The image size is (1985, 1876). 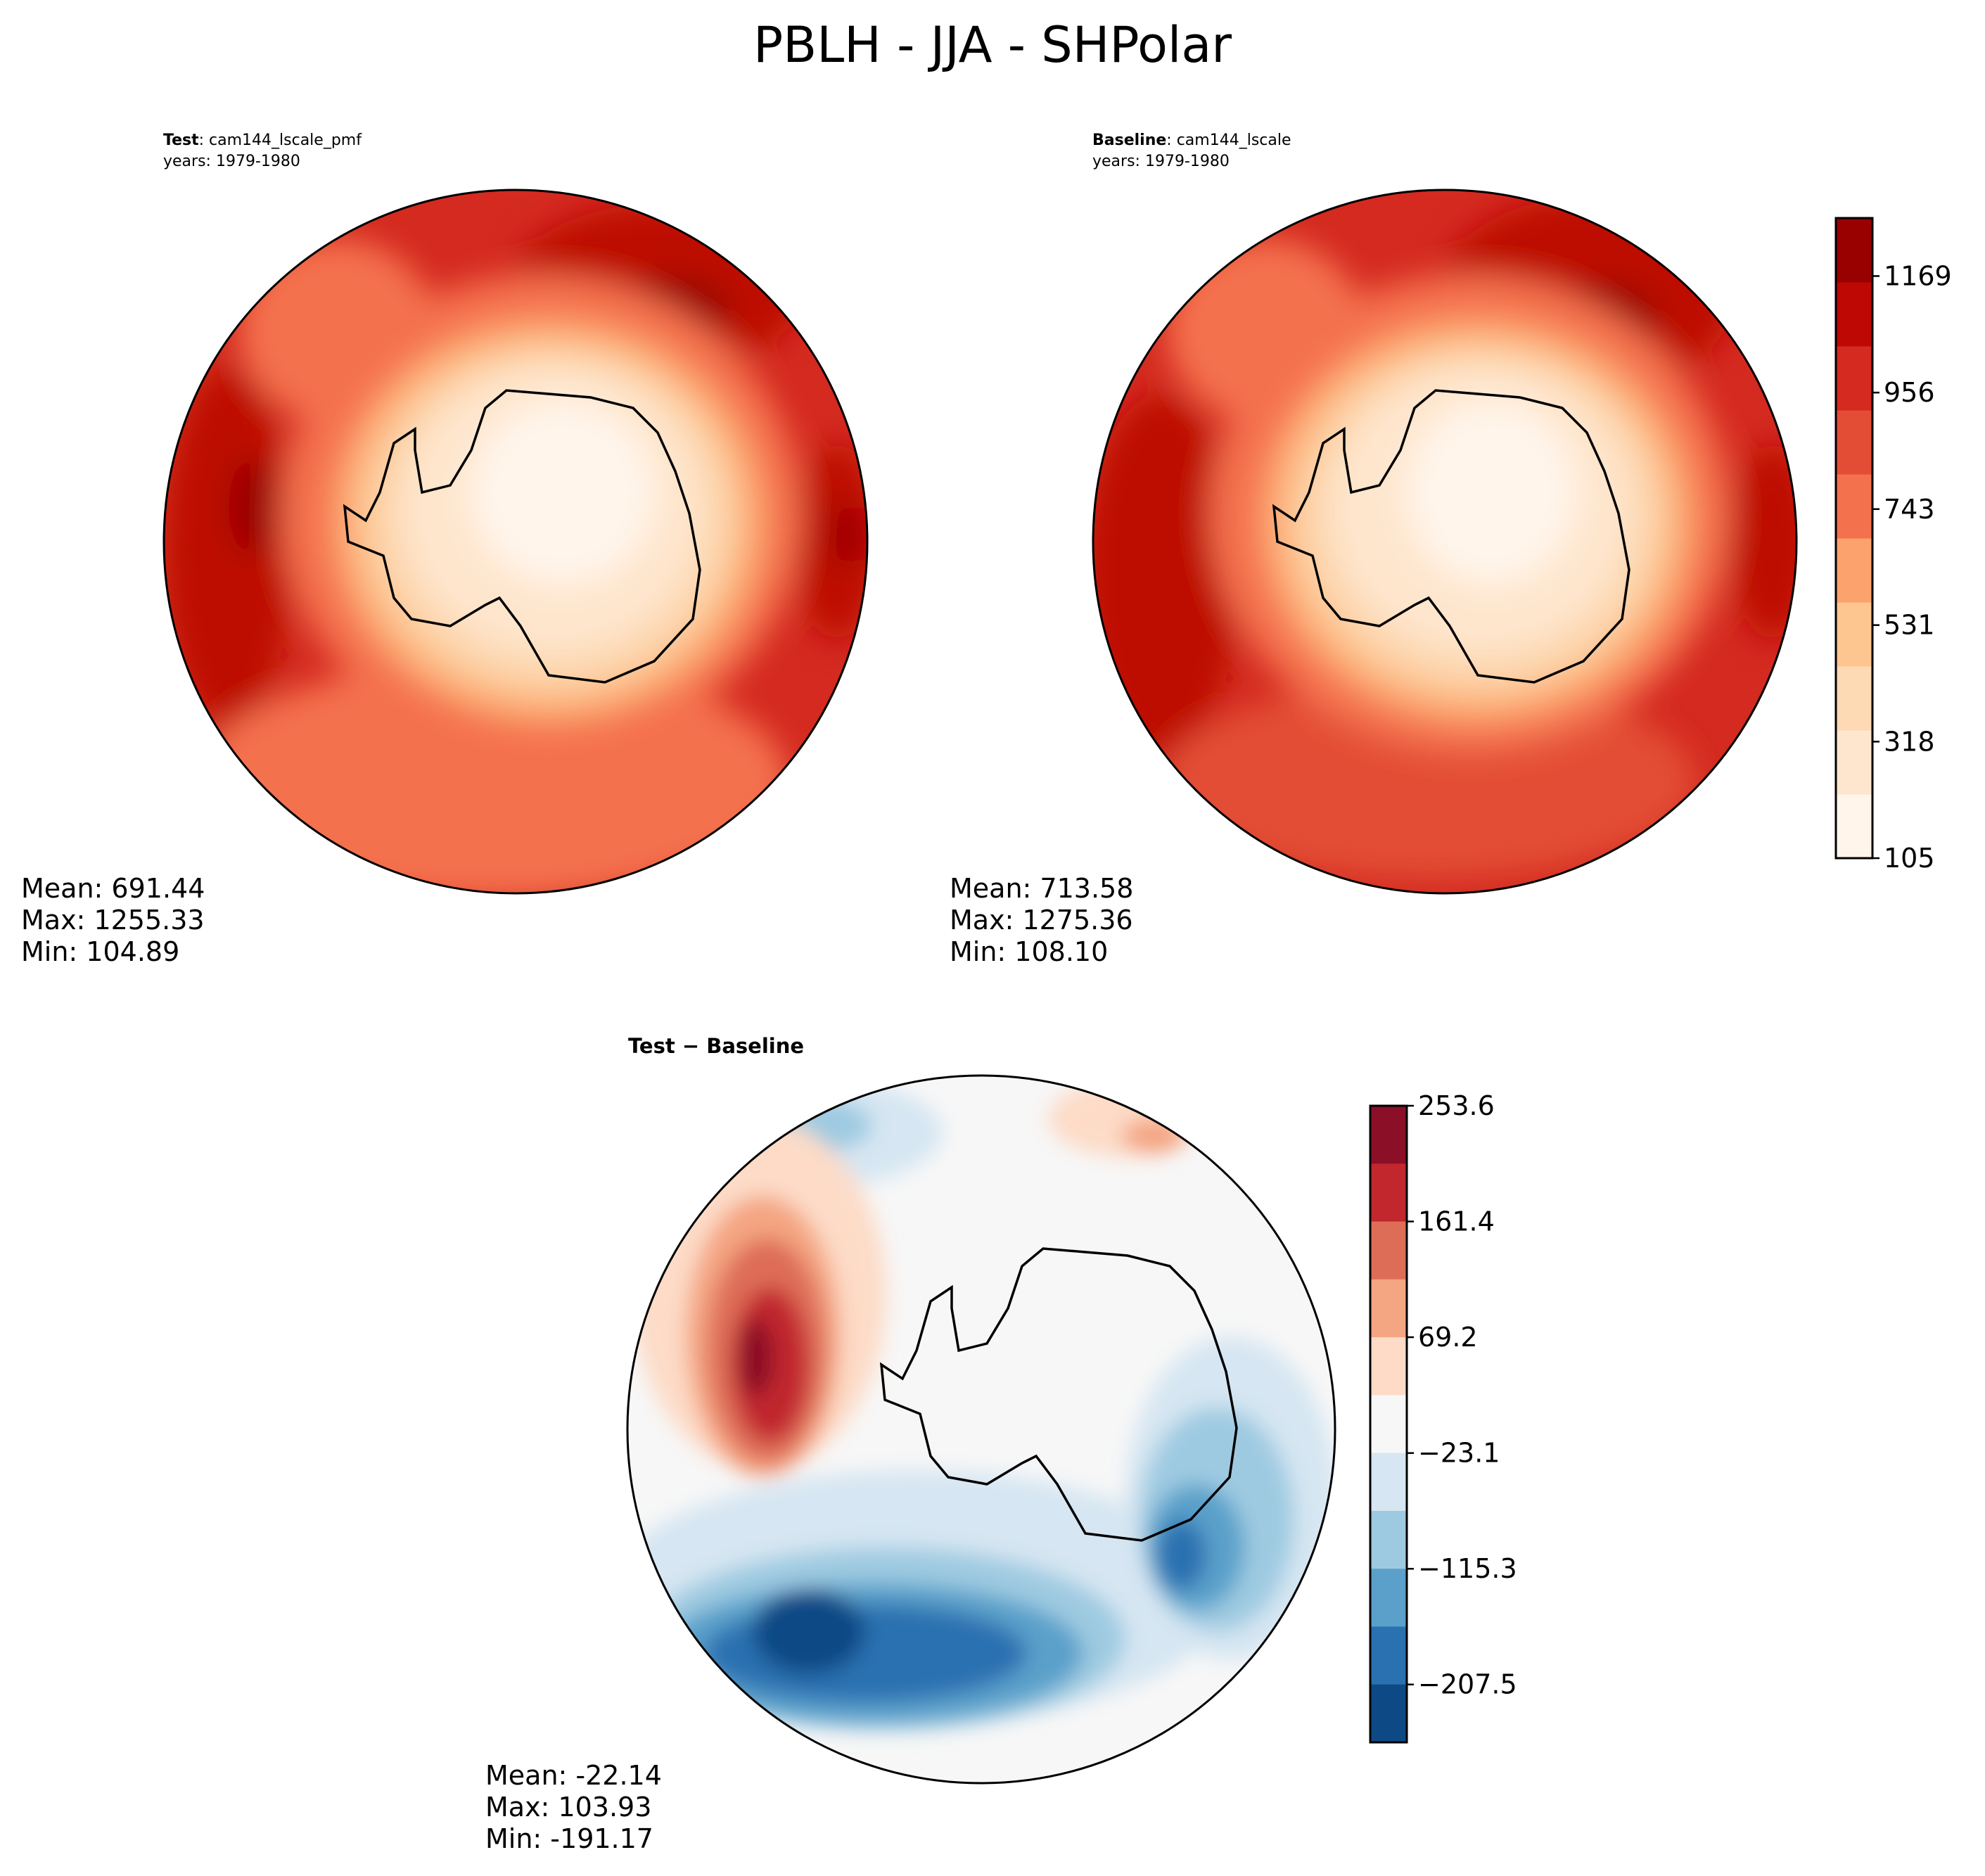 I want to click on diff-colorbar-frame, so click(x=1388, y=1424).